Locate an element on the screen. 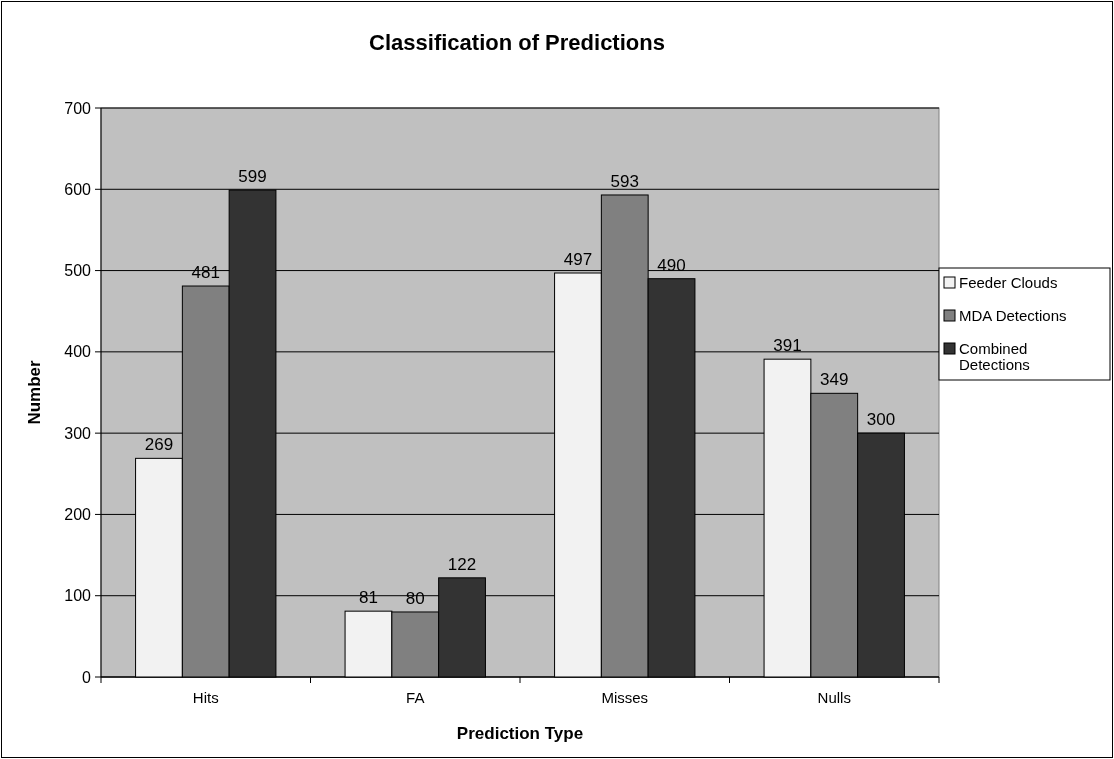 The image size is (1114, 759). data-label: 599 is located at coordinates (252, 177).